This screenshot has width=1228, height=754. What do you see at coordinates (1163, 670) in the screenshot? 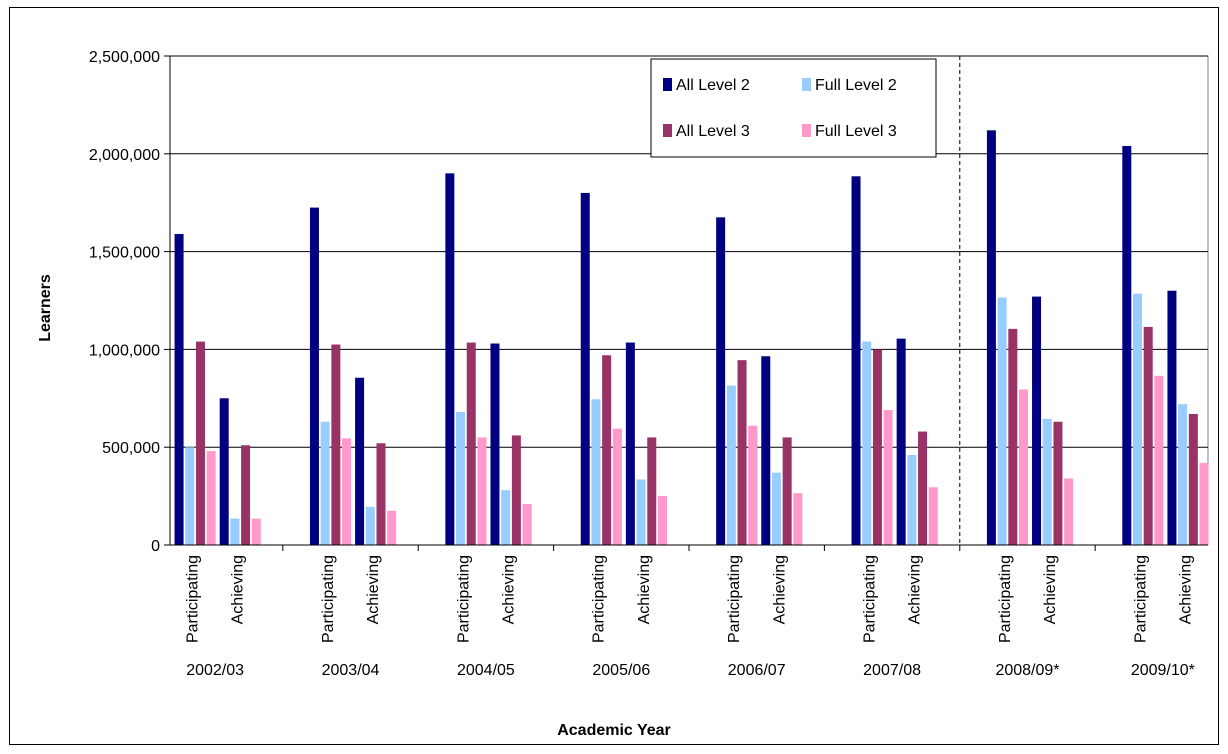
I see `x-year-label: 2009/10*` at bounding box center [1163, 670].